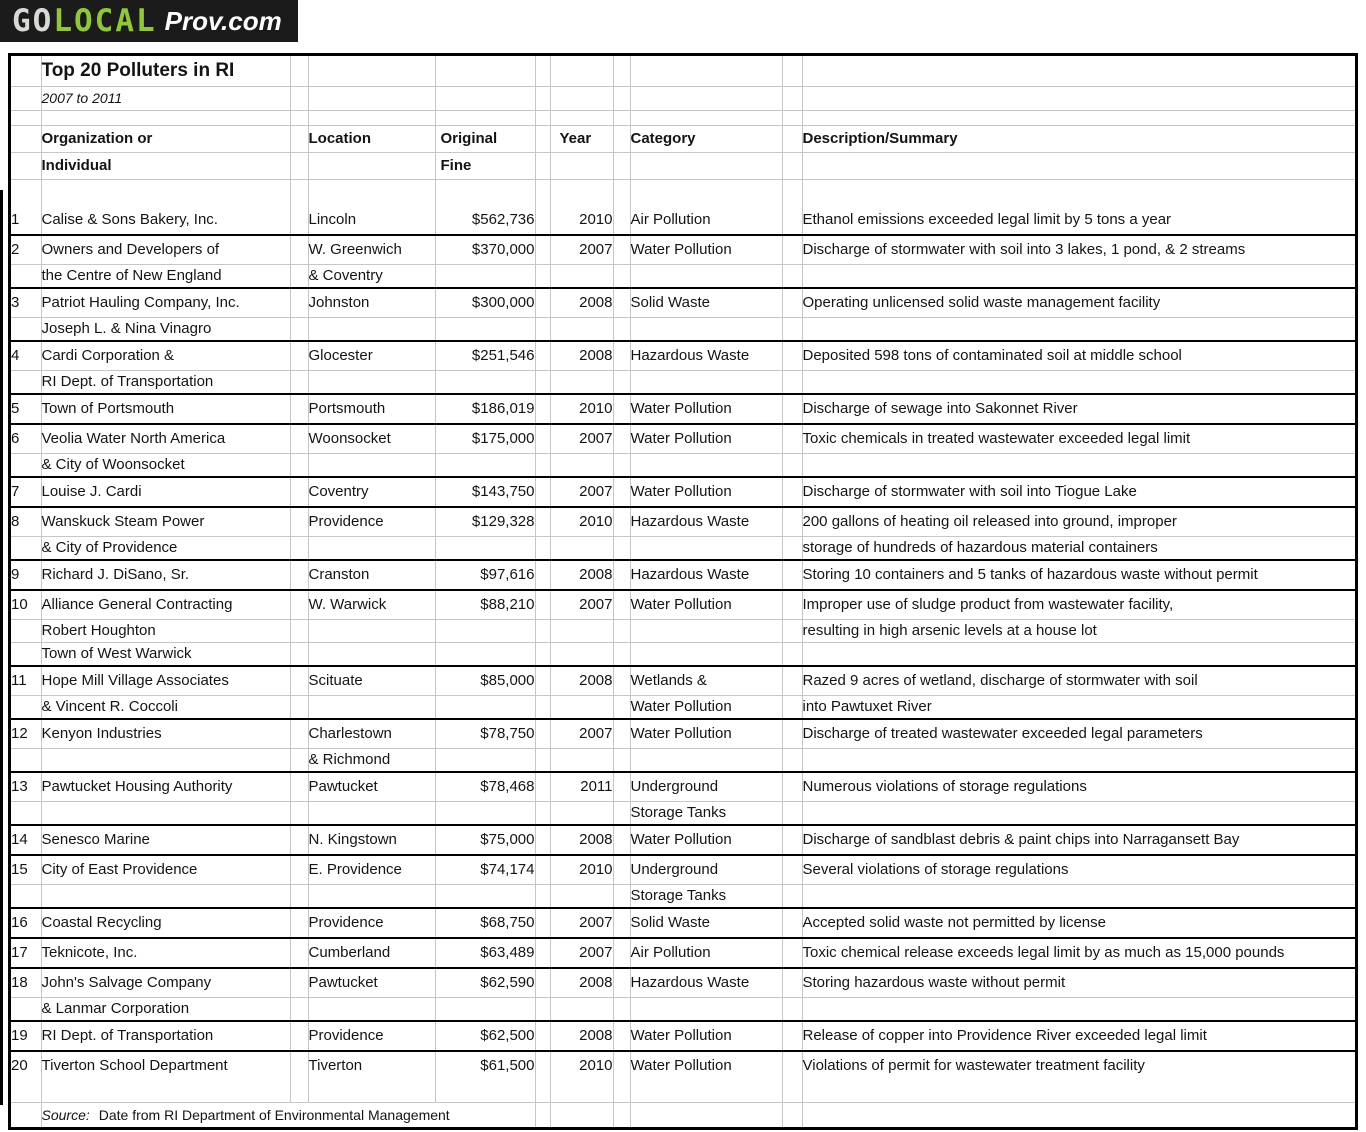  Describe the element at coordinates (26, 733) in the screenshot. I see `cell-rank: 12` at that location.